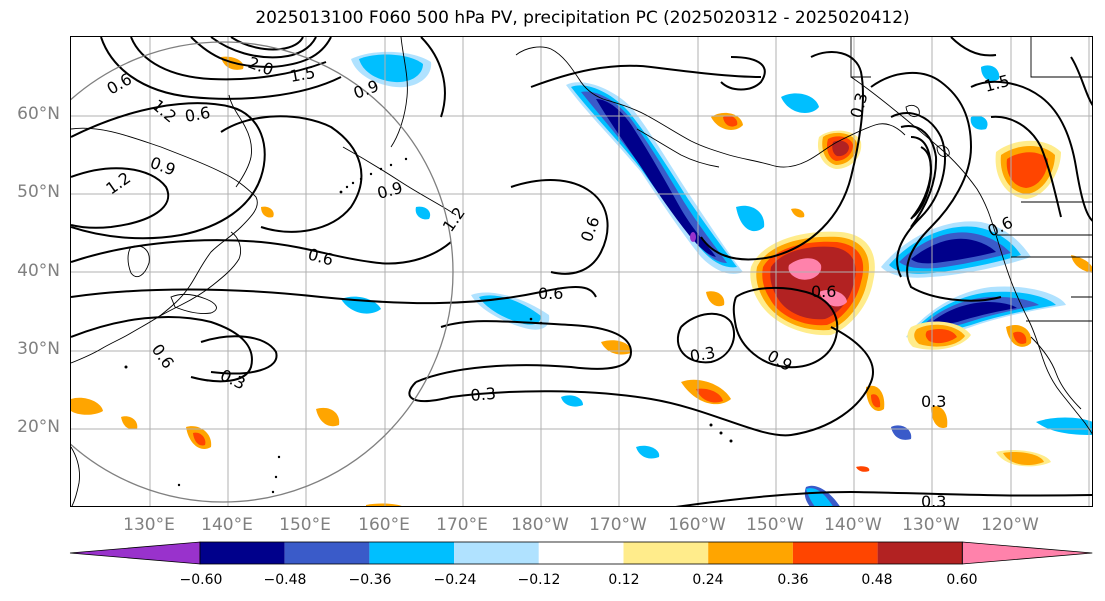 The height and width of the screenshot is (601, 1105). I want to click on lon-label: 140°W, so click(853, 525).